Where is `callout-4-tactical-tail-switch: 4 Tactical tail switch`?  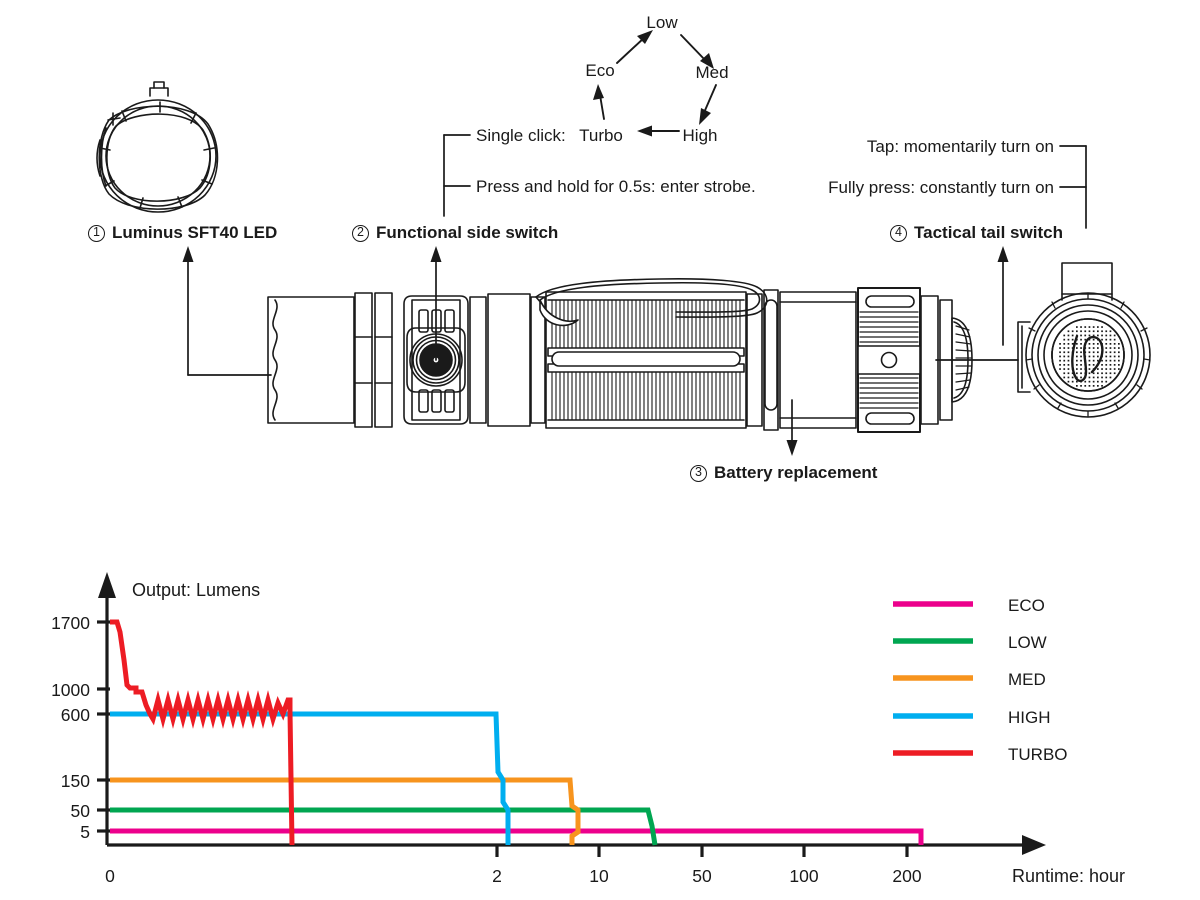
callout-4-tactical-tail-switch: 4 Tactical tail switch is located at coordinates (976, 233).